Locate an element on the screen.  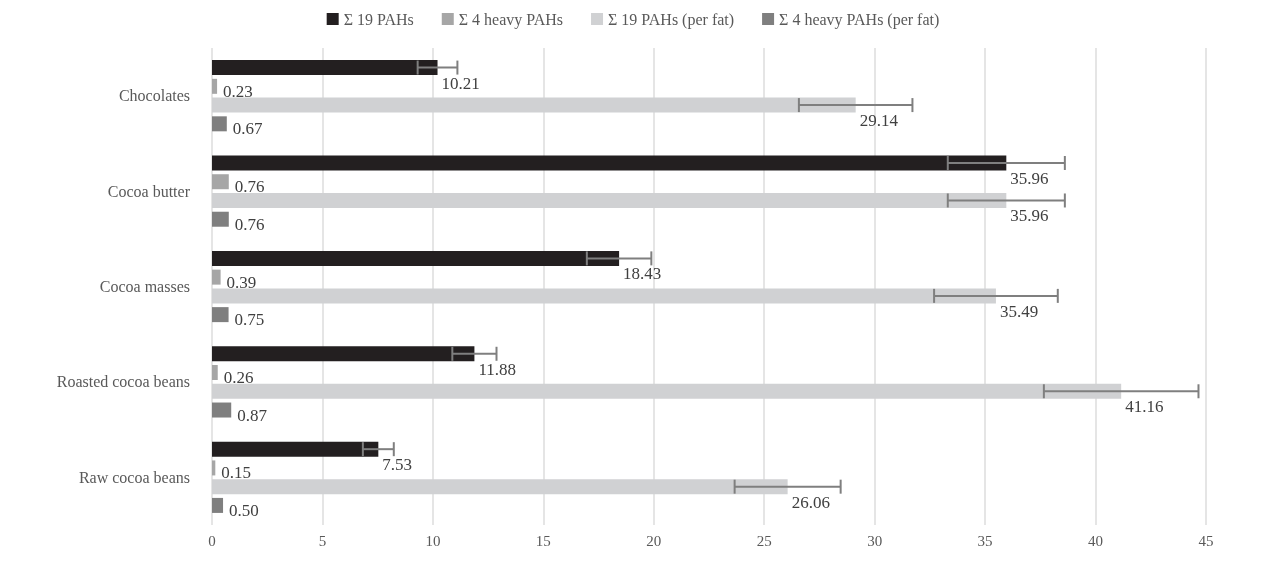
y-tick-label: Raw cocoa beans is located at coordinates (134, 477).